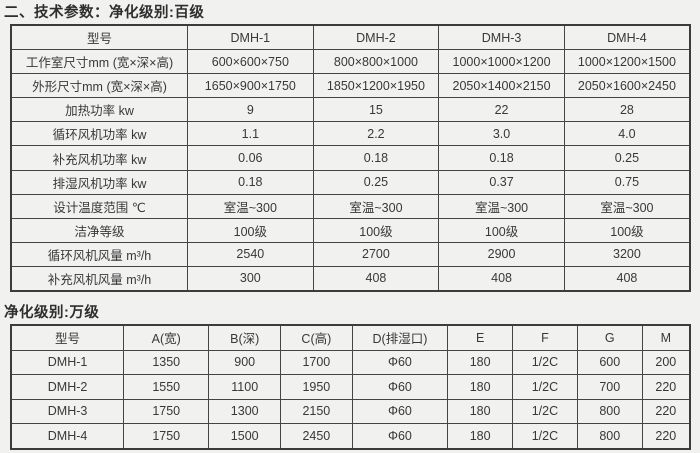 This screenshot has width=700, height=453. I want to click on table-cell: 28, so click(627, 110).